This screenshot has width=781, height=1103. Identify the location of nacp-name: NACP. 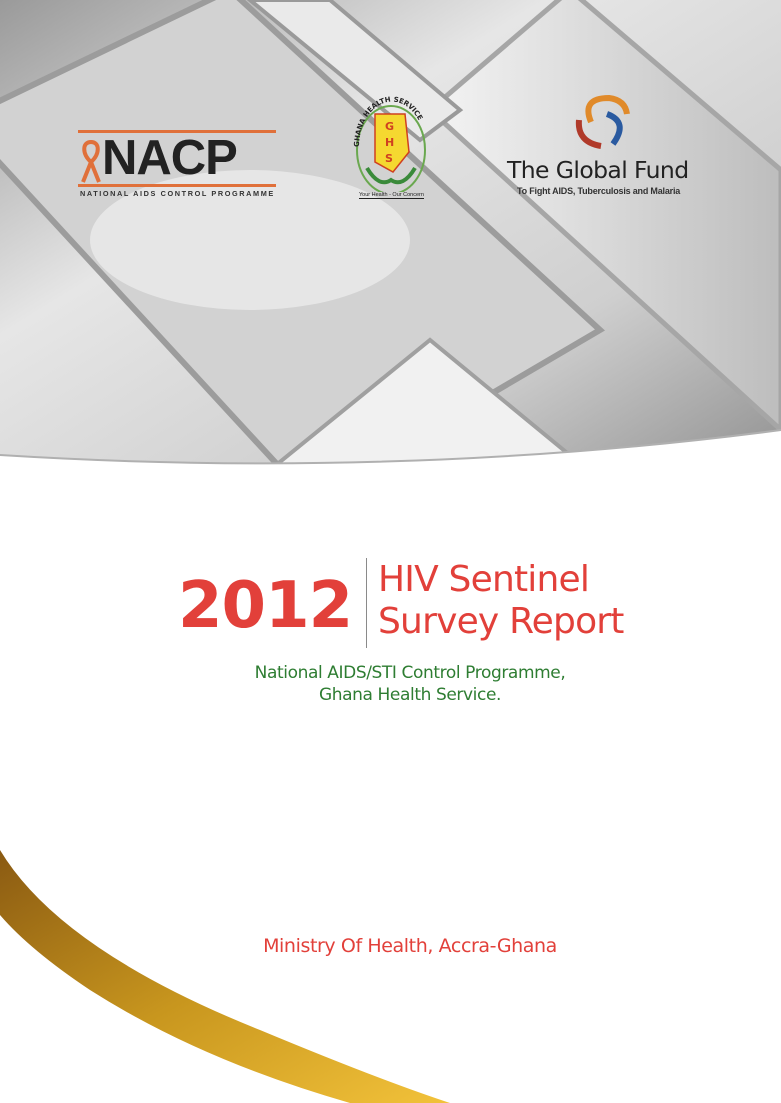
(170, 158).